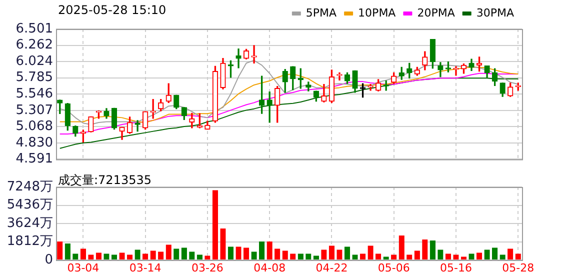  Describe the element at coordinates (436, 13) in the screenshot. I see `legend-label: 20PMA` at that location.